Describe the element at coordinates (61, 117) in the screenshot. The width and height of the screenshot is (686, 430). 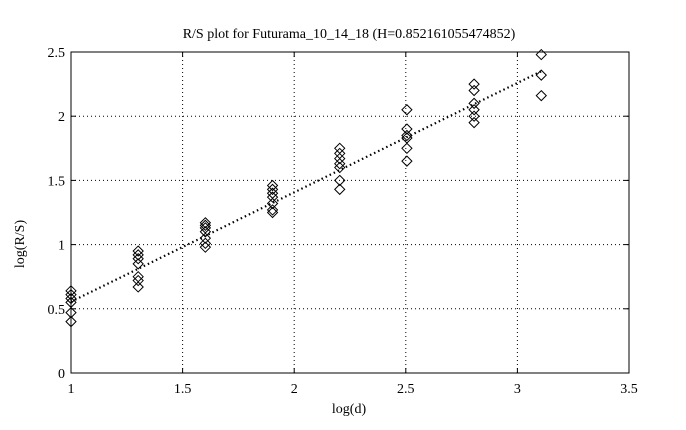
I see `y-tick-label: 2` at that location.